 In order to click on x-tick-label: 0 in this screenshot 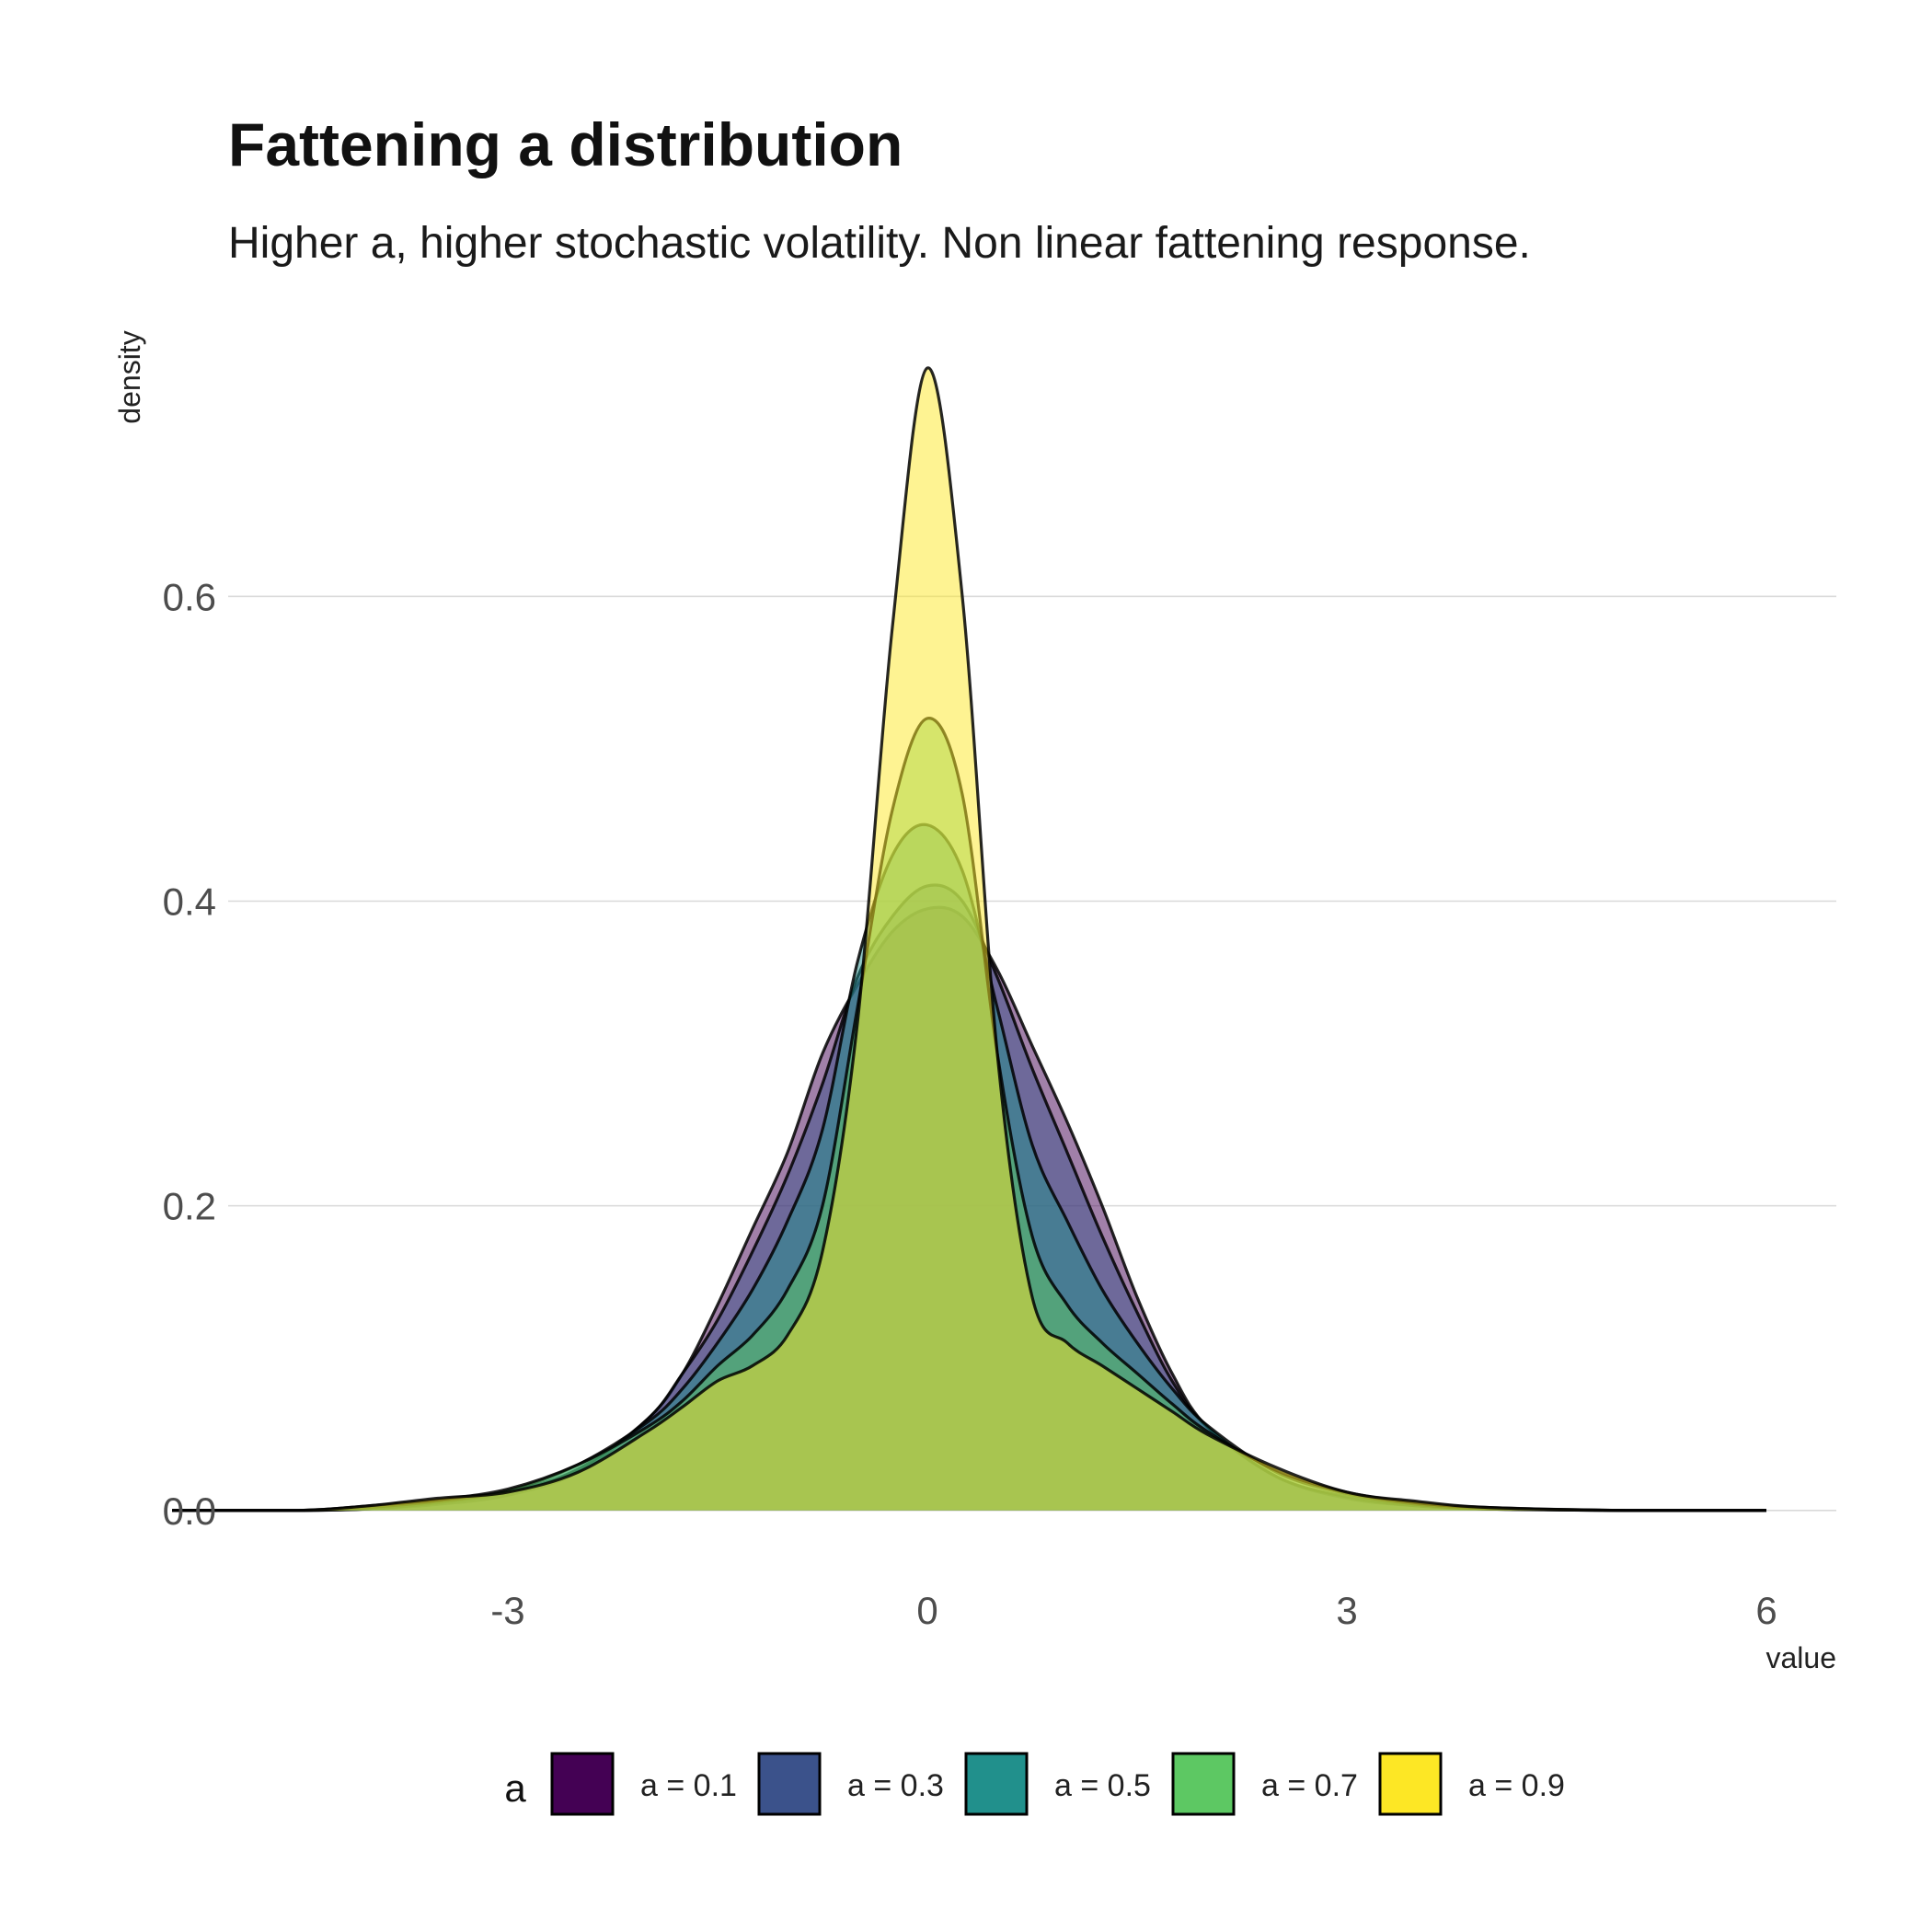, I will do `click(926, 1610)`.